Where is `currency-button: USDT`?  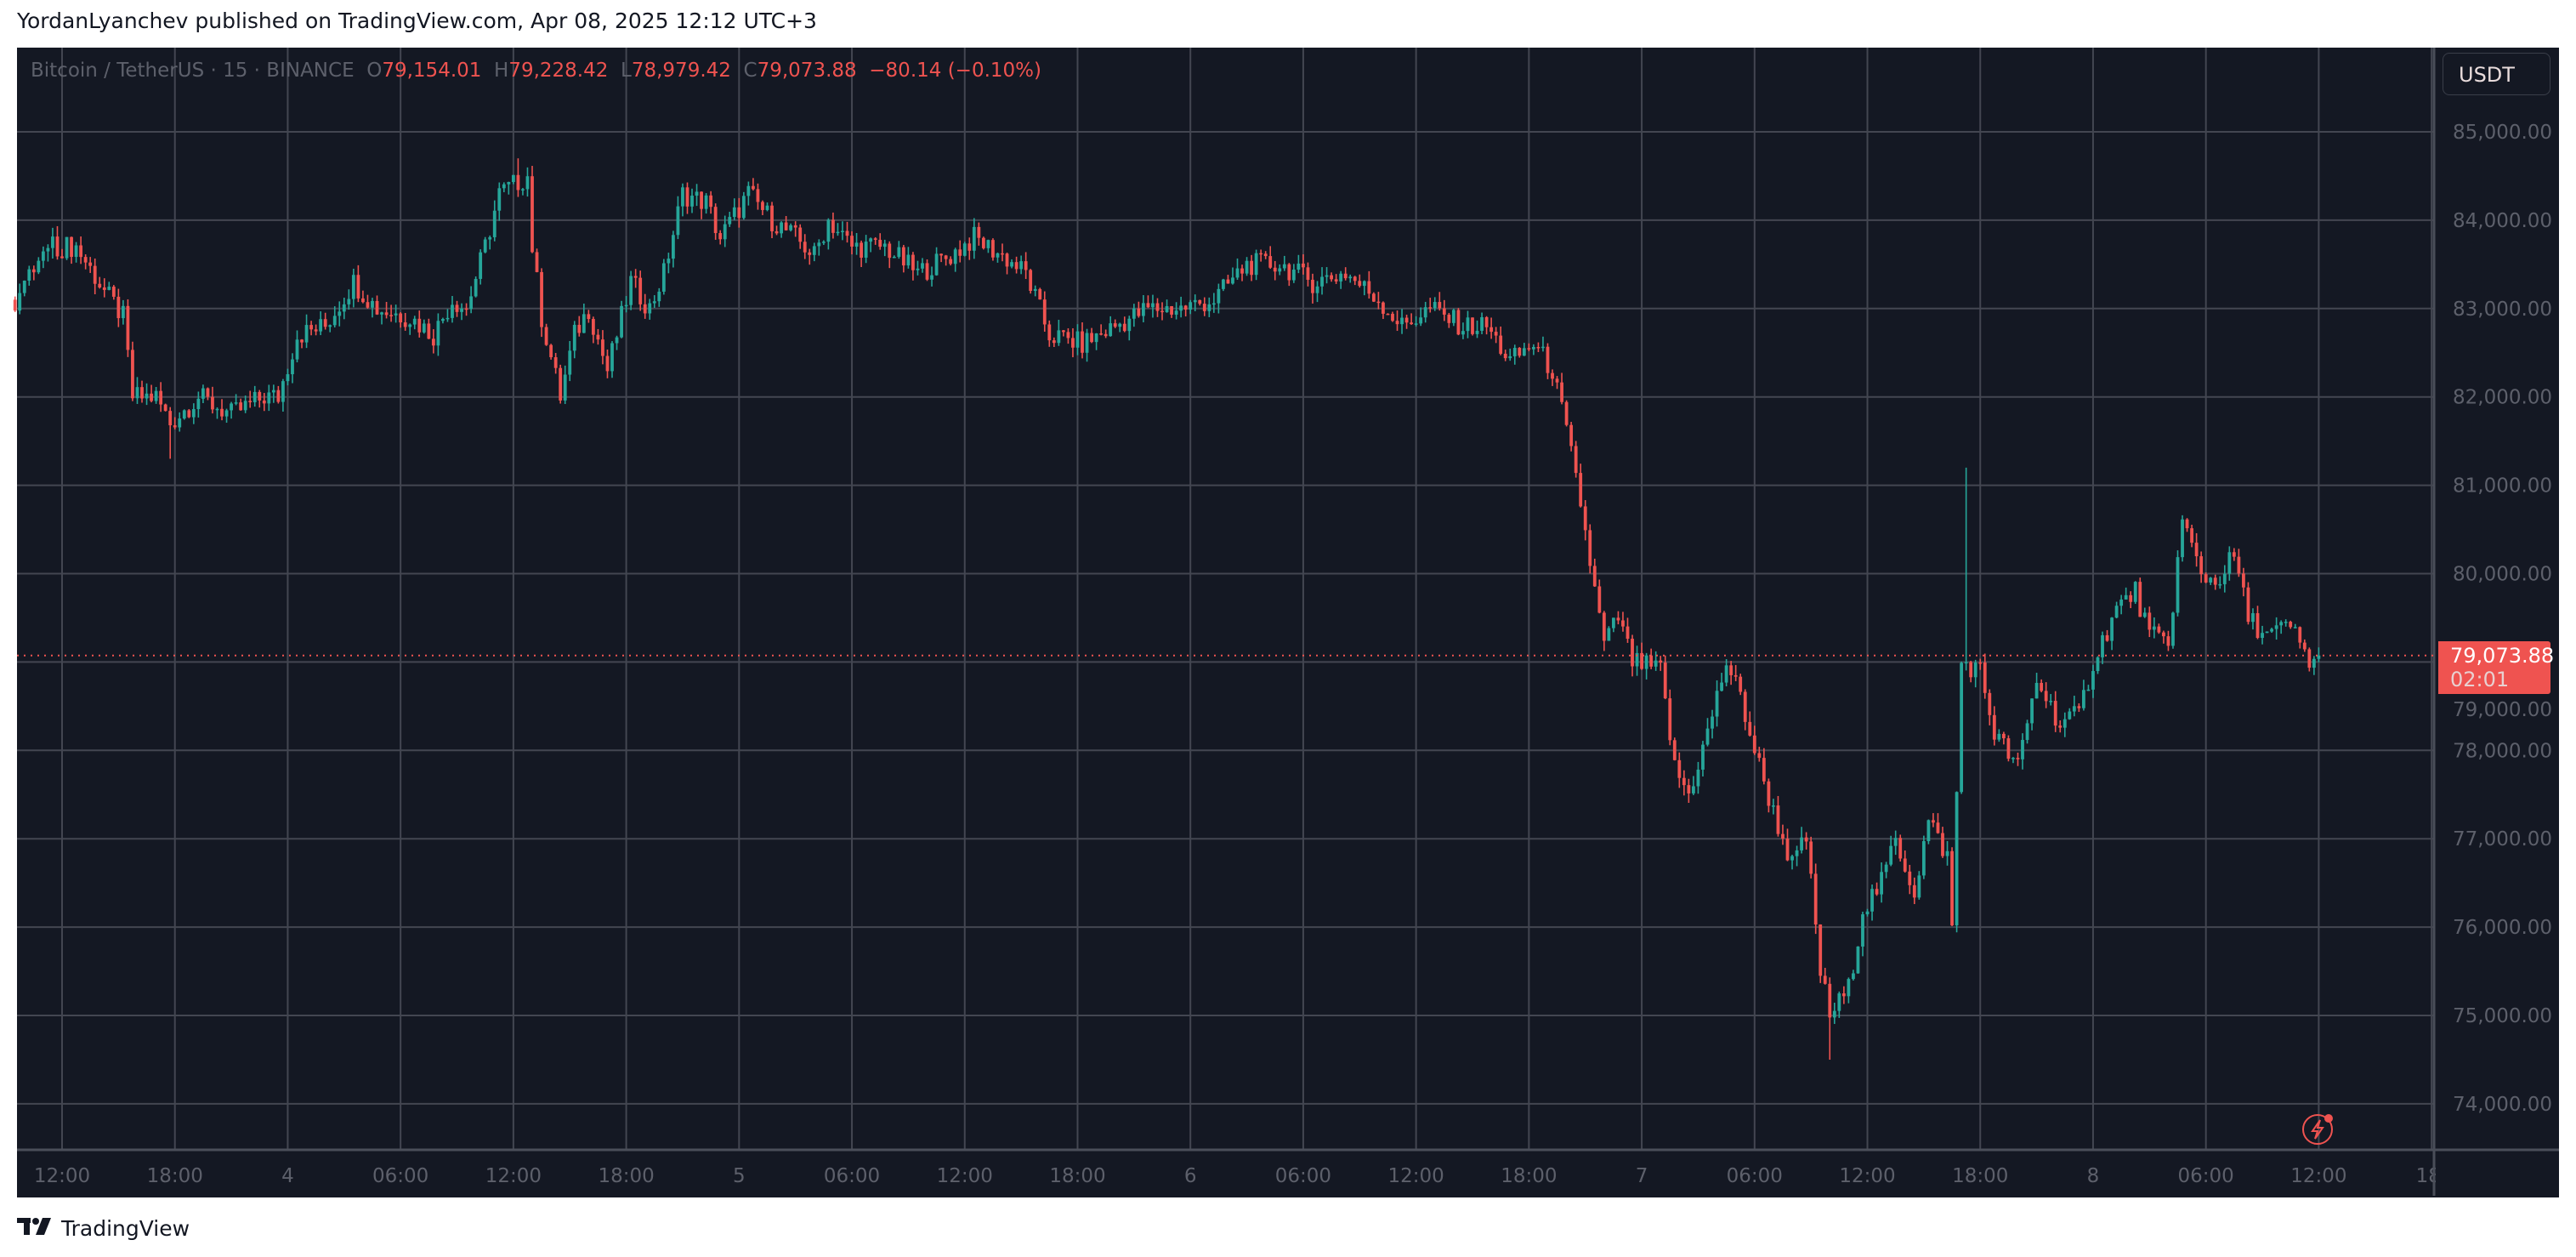
currency-button: USDT is located at coordinates (2496, 74).